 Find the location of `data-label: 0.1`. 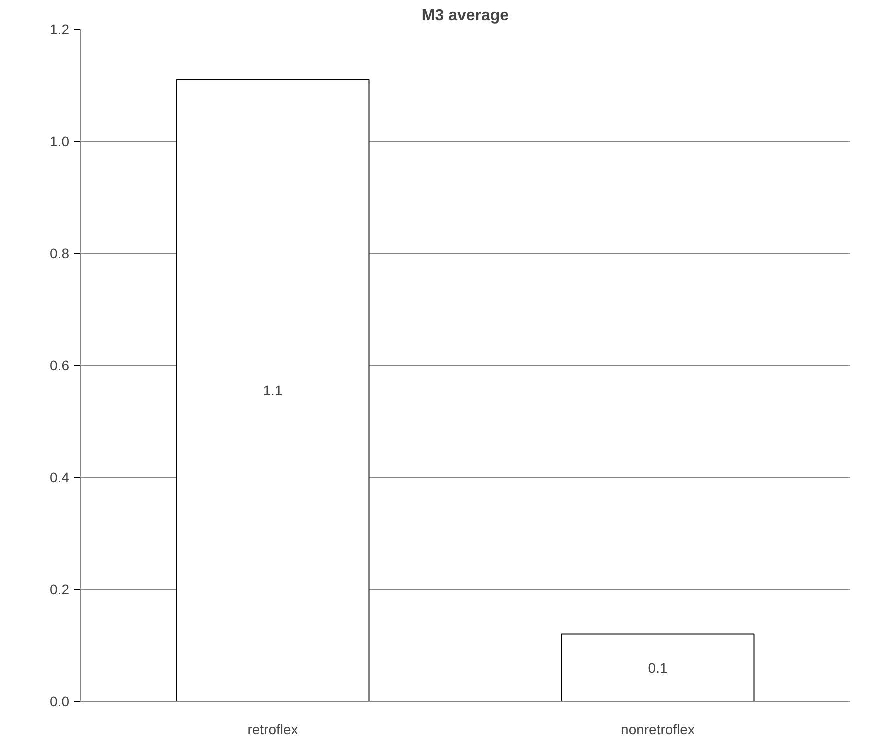

data-label: 0.1 is located at coordinates (658, 668).